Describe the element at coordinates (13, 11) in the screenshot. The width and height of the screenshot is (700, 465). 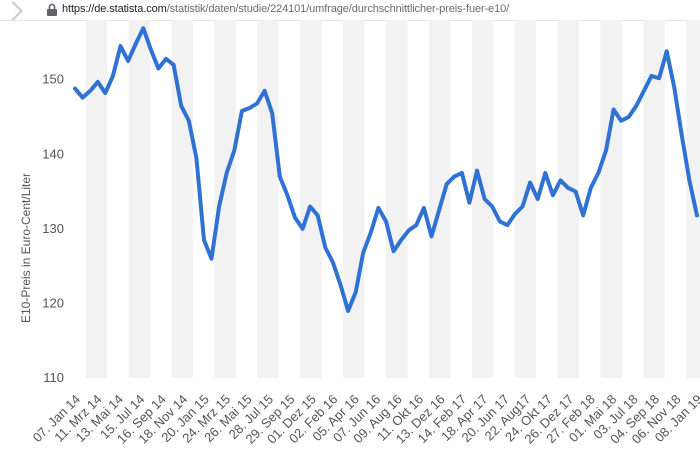
I see `back-arrow-icon` at that location.